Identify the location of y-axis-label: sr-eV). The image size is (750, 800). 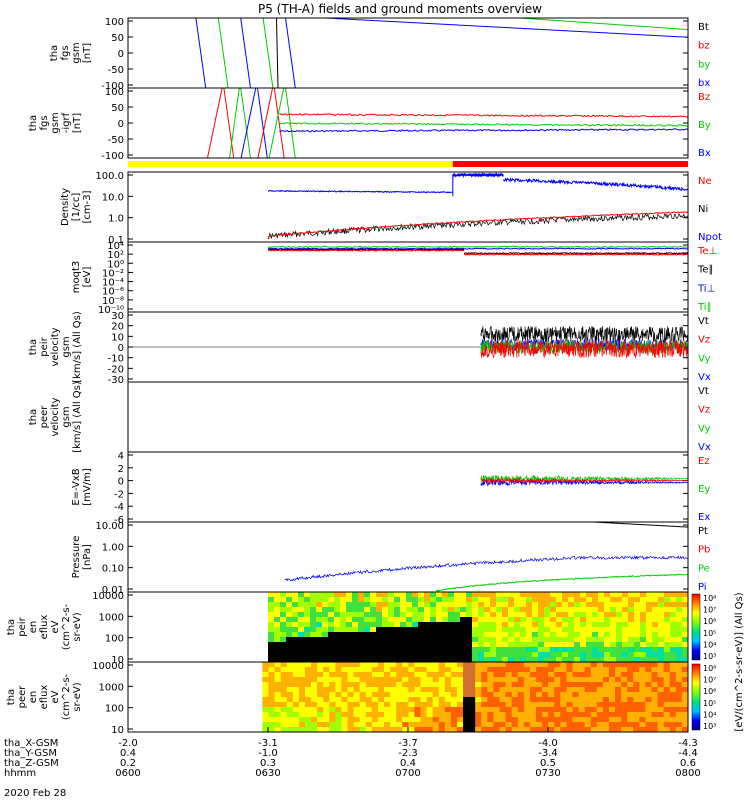
(77, 696).